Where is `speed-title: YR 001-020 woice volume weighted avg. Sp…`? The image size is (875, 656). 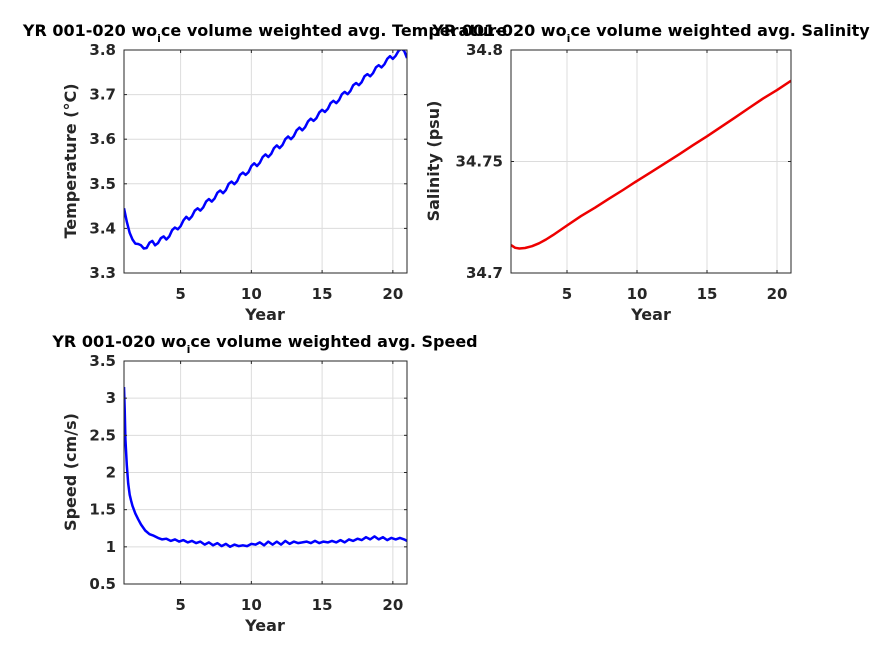
speed-title: YR 001-020 woice volume weighted avg. Sp… is located at coordinates (264, 344).